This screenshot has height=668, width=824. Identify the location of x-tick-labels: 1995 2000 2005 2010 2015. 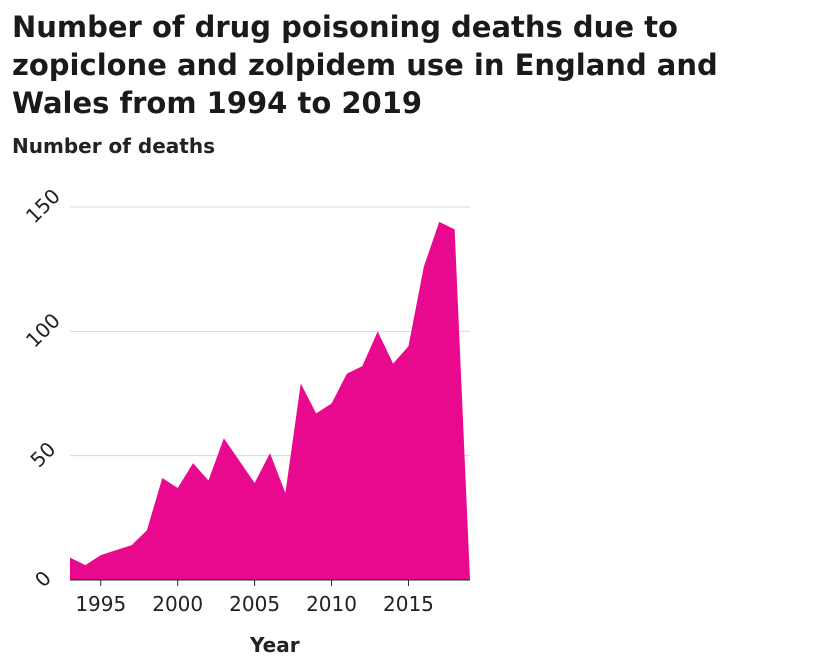
(254, 598).